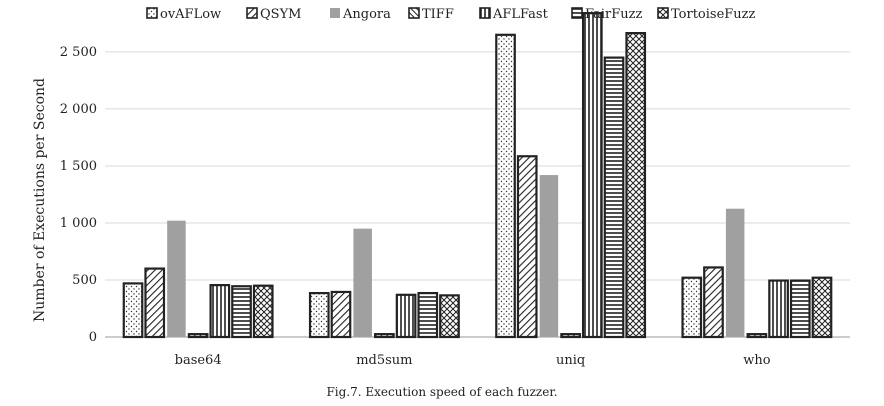 The width and height of the screenshot is (884, 406). What do you see at coordinates (757, 360) in the screenshot?
I see `category-label-who: who` at bounding box center [757, 360].